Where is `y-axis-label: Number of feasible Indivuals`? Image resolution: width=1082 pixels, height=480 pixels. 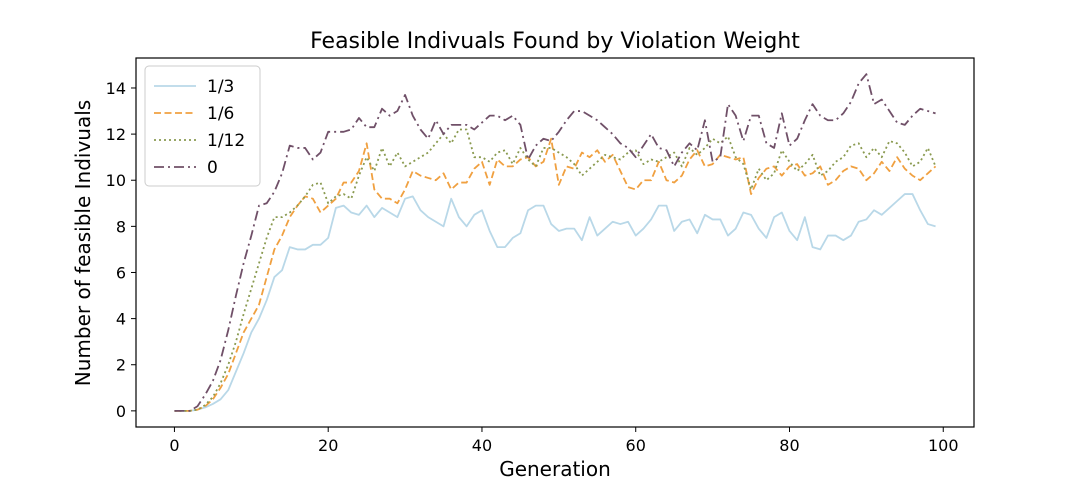
y-axis-label: Number of feasible Indivuals is located at coordinates (83, 243).